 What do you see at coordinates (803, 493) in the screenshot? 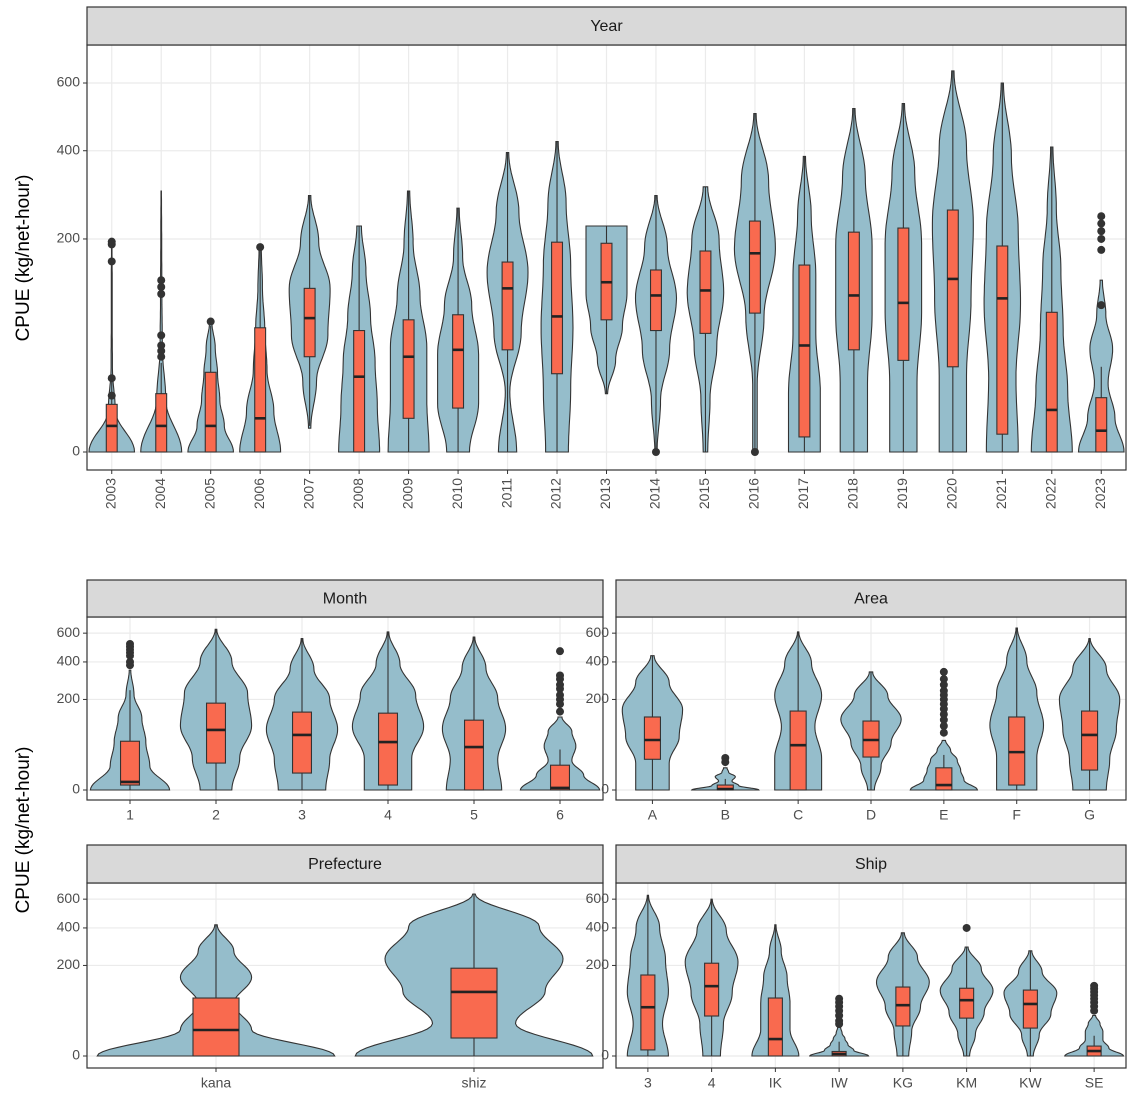
I see `x-tick-label: 2017` at bounding box center [803, 493].